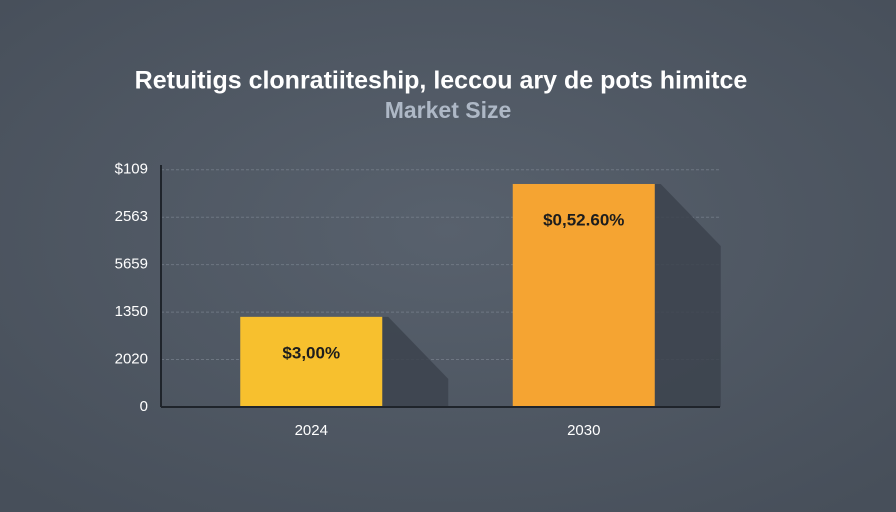 This screenshot has height=512, width=896. What do you see at coordinates (448, 110) in the screenshot?
I see `chart-subtitle: Market Size` at bounding box center [448, 110].